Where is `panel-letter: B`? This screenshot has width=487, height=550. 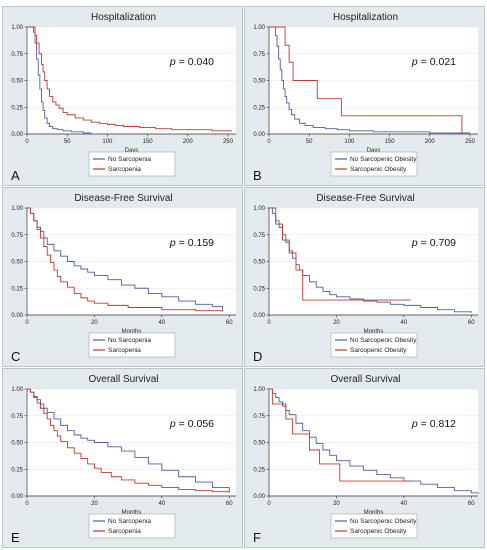
panel-letter: B is located at coordinates (257, 175).